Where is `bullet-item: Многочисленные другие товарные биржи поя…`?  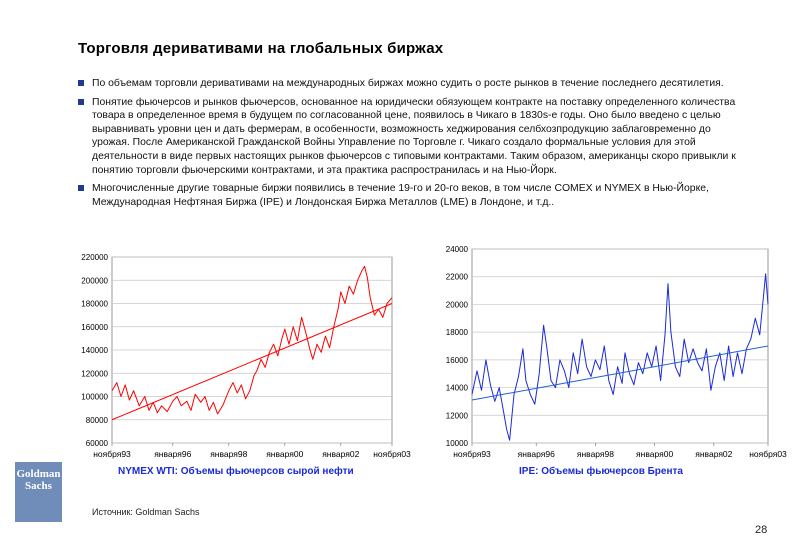
bullet-item: Многочисленные другие товарные биржи поя… is located at coordinates (414, 195).